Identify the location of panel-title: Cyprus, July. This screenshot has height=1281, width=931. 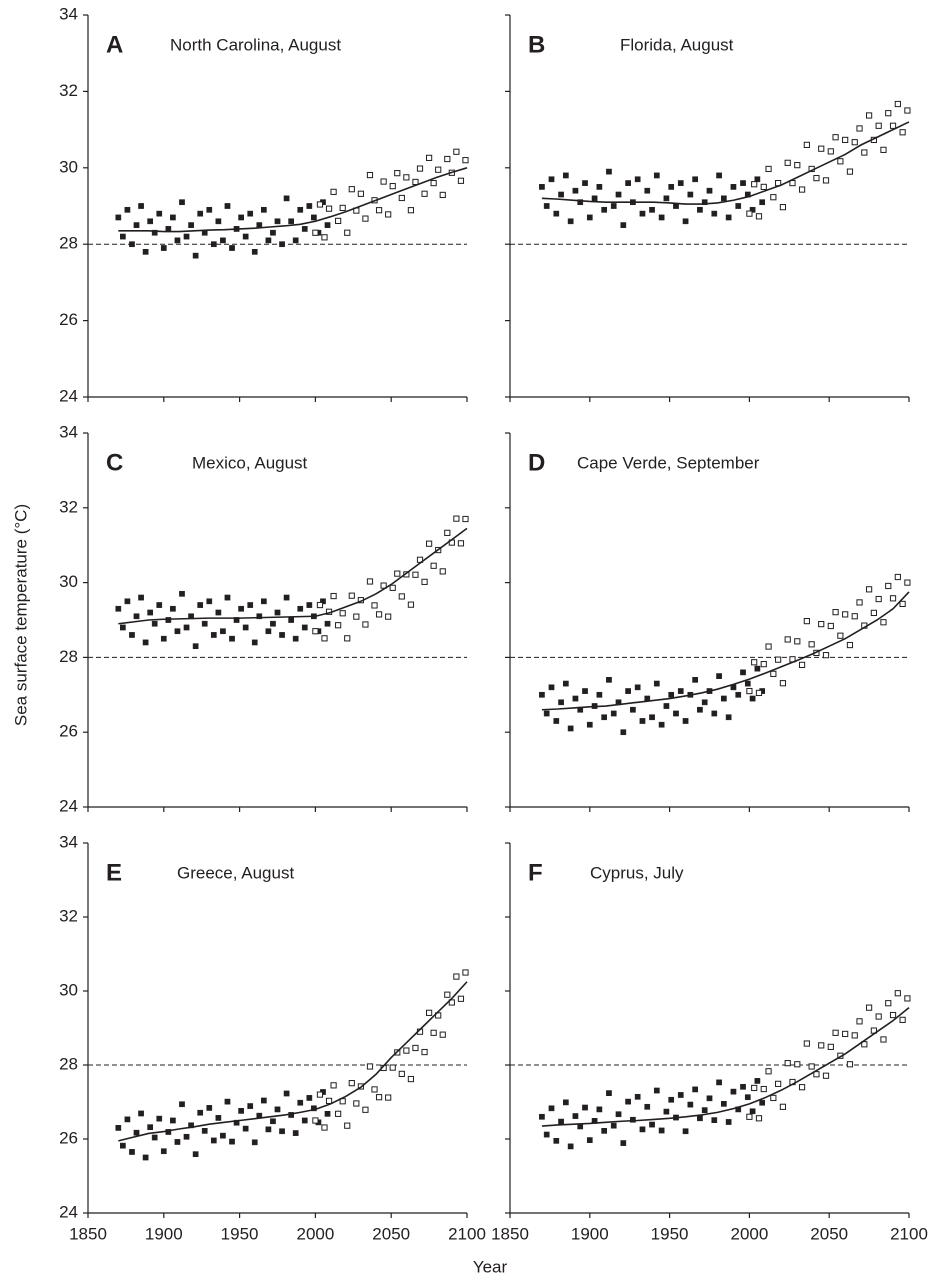
(637, 872).